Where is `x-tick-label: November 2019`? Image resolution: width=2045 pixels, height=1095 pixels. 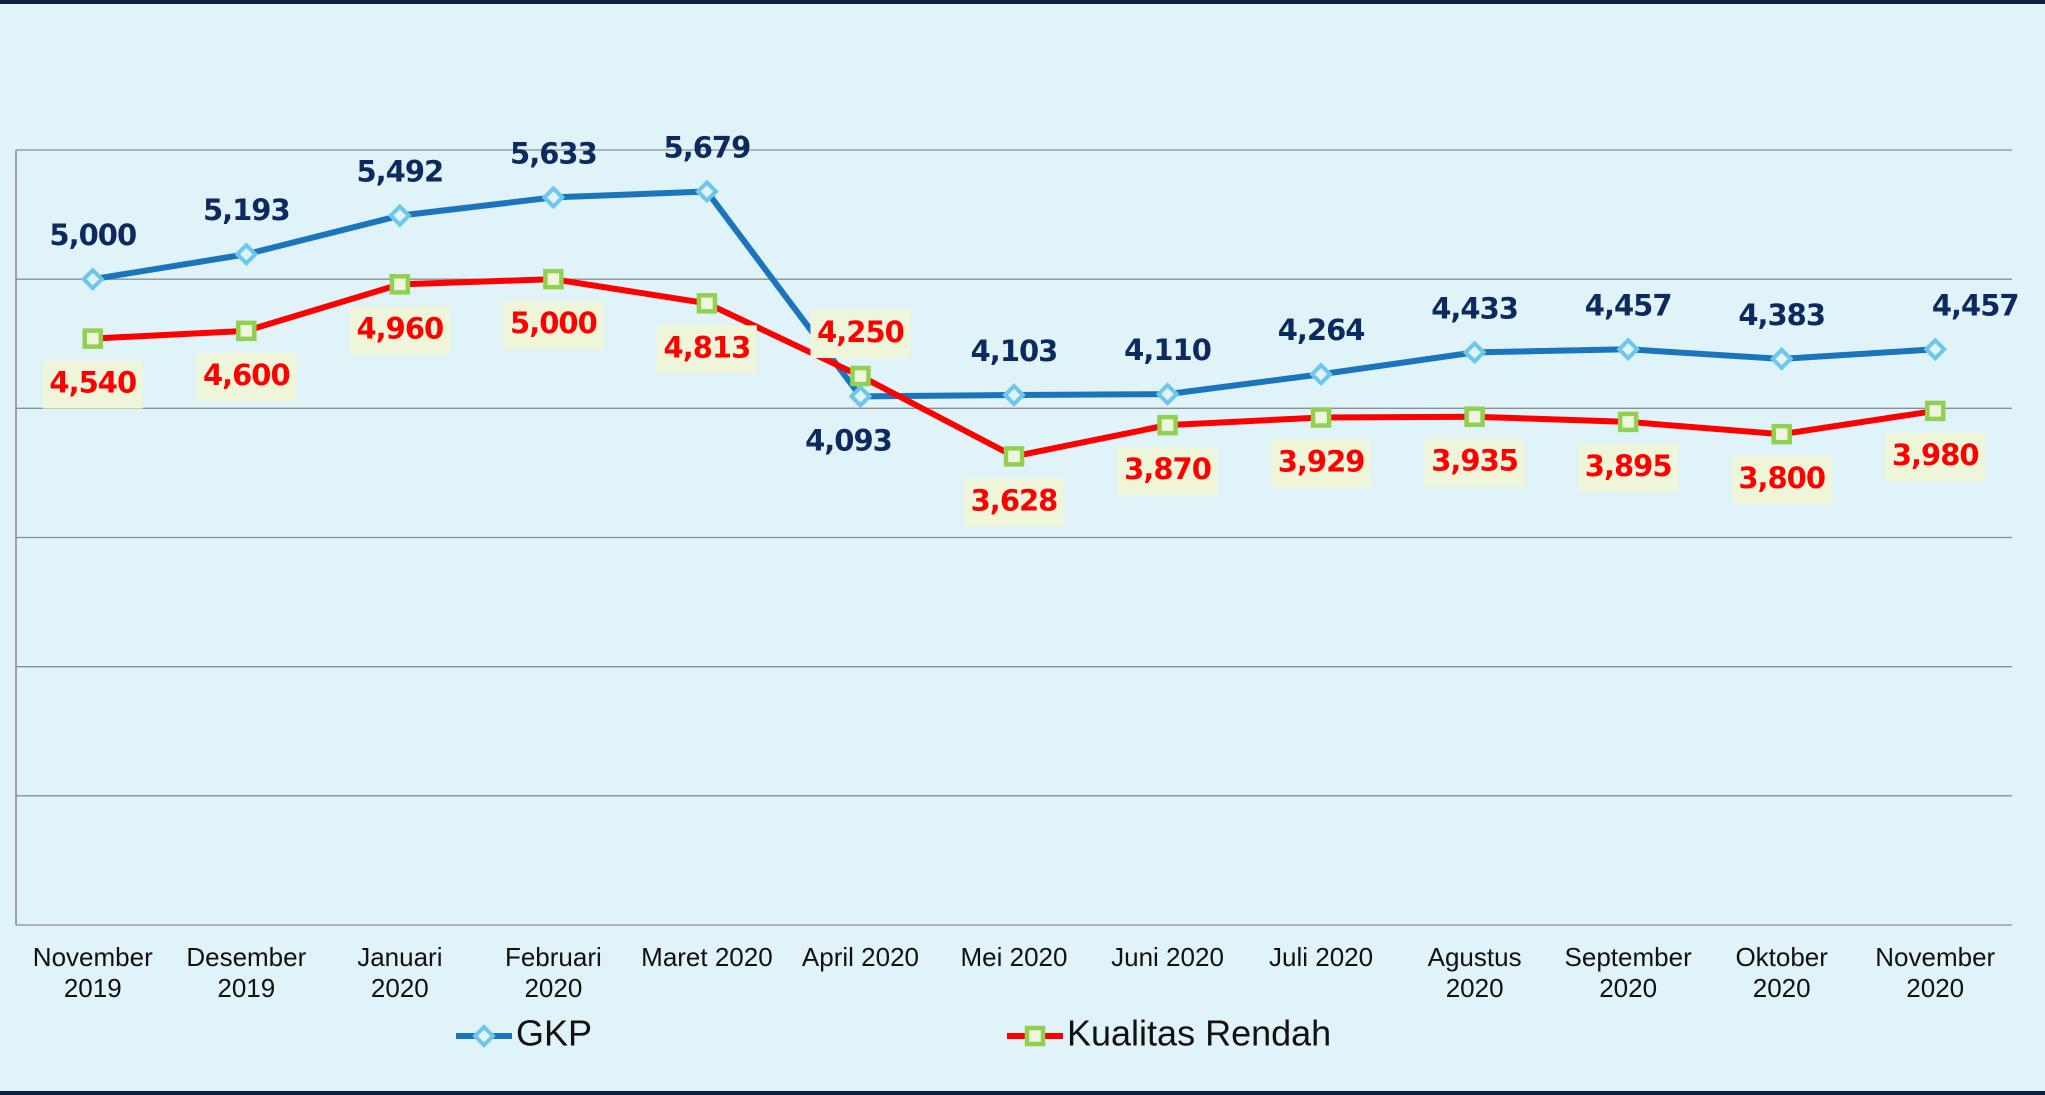
x-tick-label: November 2019 is located at coordinates (92, 972).